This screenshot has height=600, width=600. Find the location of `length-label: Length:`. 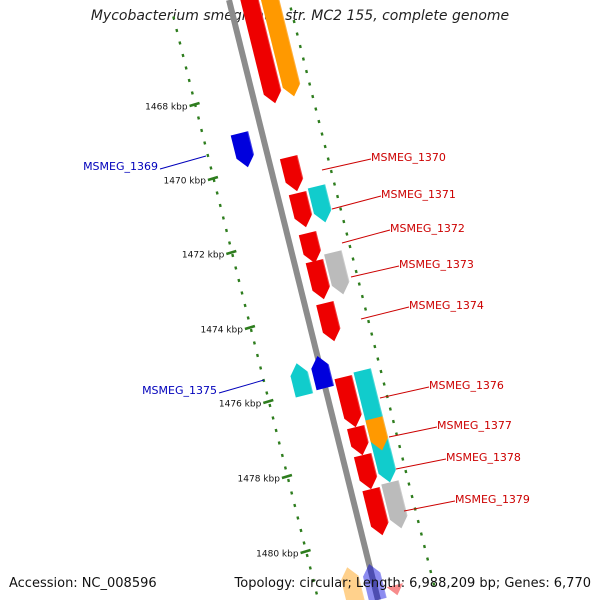

length-label: Length: is located at coordinates (380, 583).